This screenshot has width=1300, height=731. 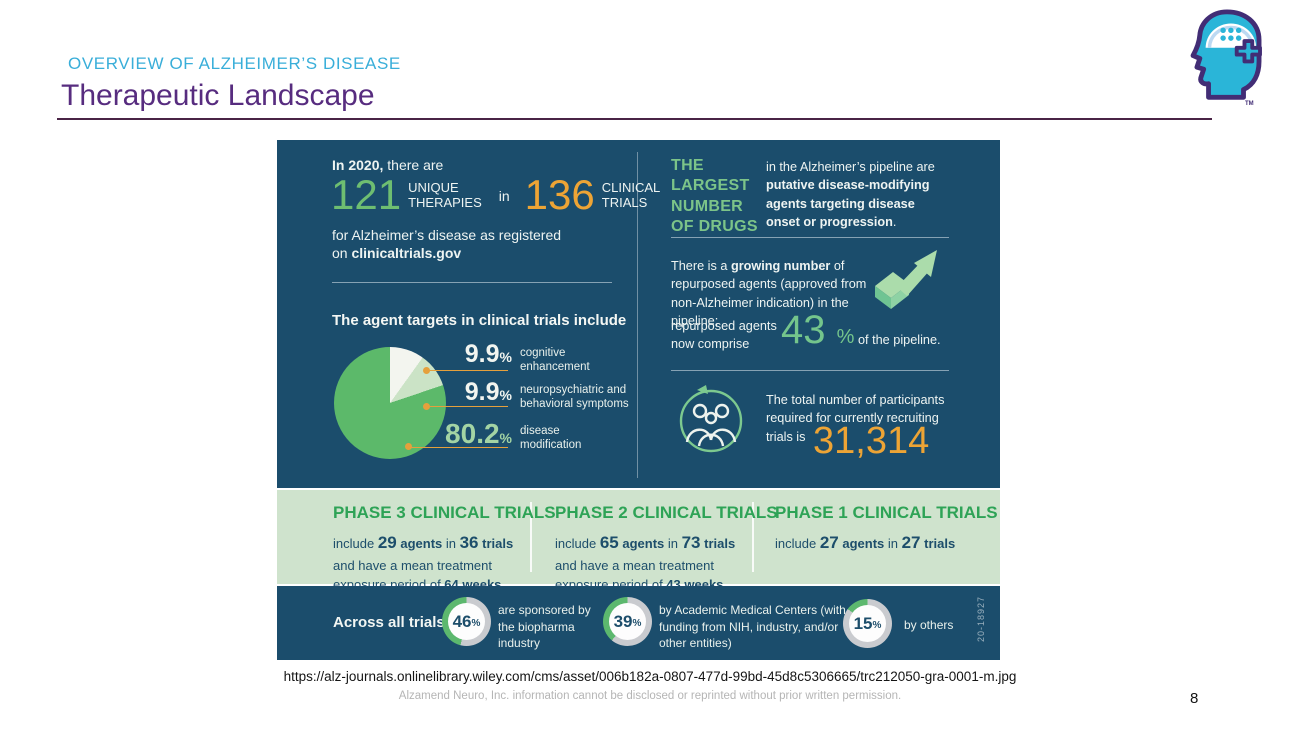 What do you see at coordinates (469, 542) in the screenshot?
I see `phase3-trials-count: 36` at bounding box center [469, 542].